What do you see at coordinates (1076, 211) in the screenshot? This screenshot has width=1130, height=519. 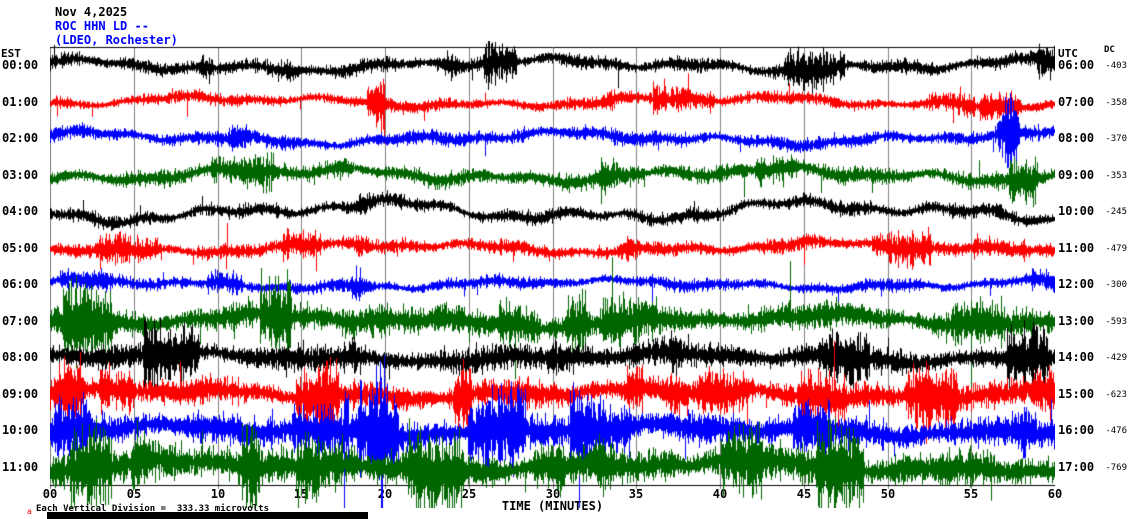 I see `utc-time-label: 10:00` at bounding box center [1076, 211].